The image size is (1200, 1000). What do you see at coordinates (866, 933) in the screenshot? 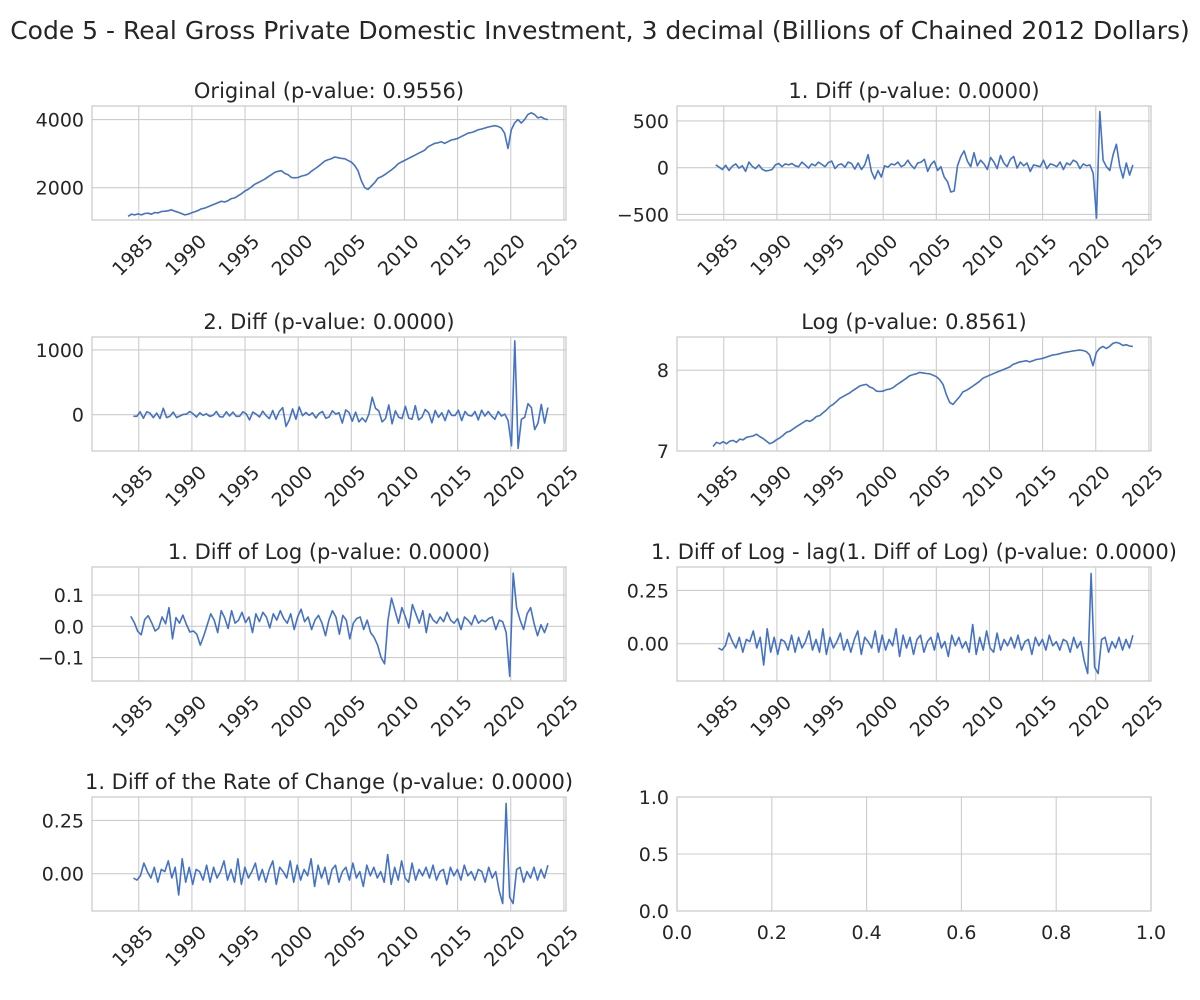
I see `x-tick-label: 0.4` at bounding box center [866, 933].